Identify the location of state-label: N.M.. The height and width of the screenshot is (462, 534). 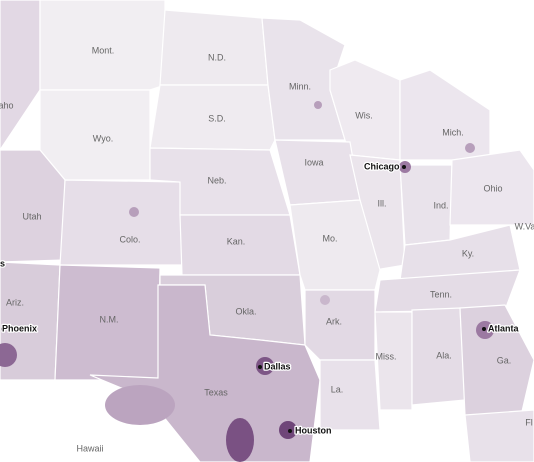
(109, 319).